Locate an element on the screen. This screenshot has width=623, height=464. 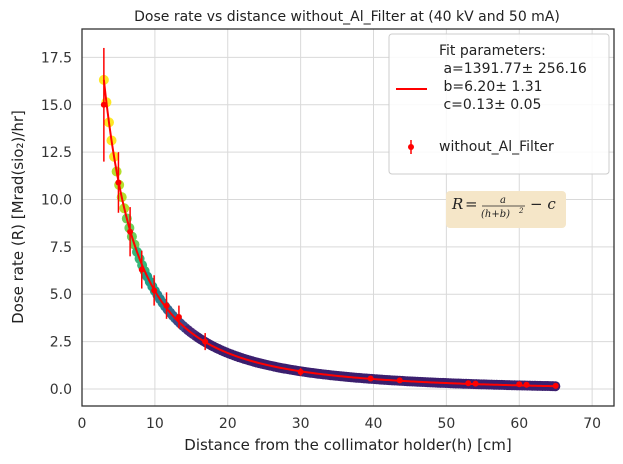
equation-box: R = a (h+b) 2 − c is located at coordinates (506, 209).